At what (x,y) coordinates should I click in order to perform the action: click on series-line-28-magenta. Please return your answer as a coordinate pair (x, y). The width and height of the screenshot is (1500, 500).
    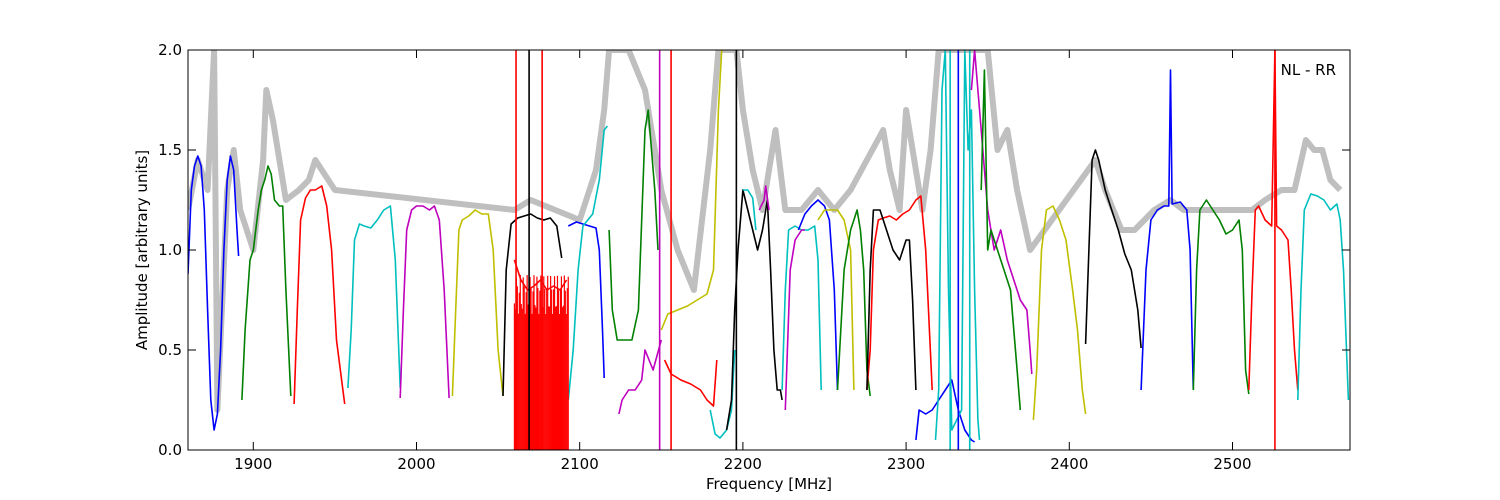
    Looking at the image, I should click on (1001, 212).